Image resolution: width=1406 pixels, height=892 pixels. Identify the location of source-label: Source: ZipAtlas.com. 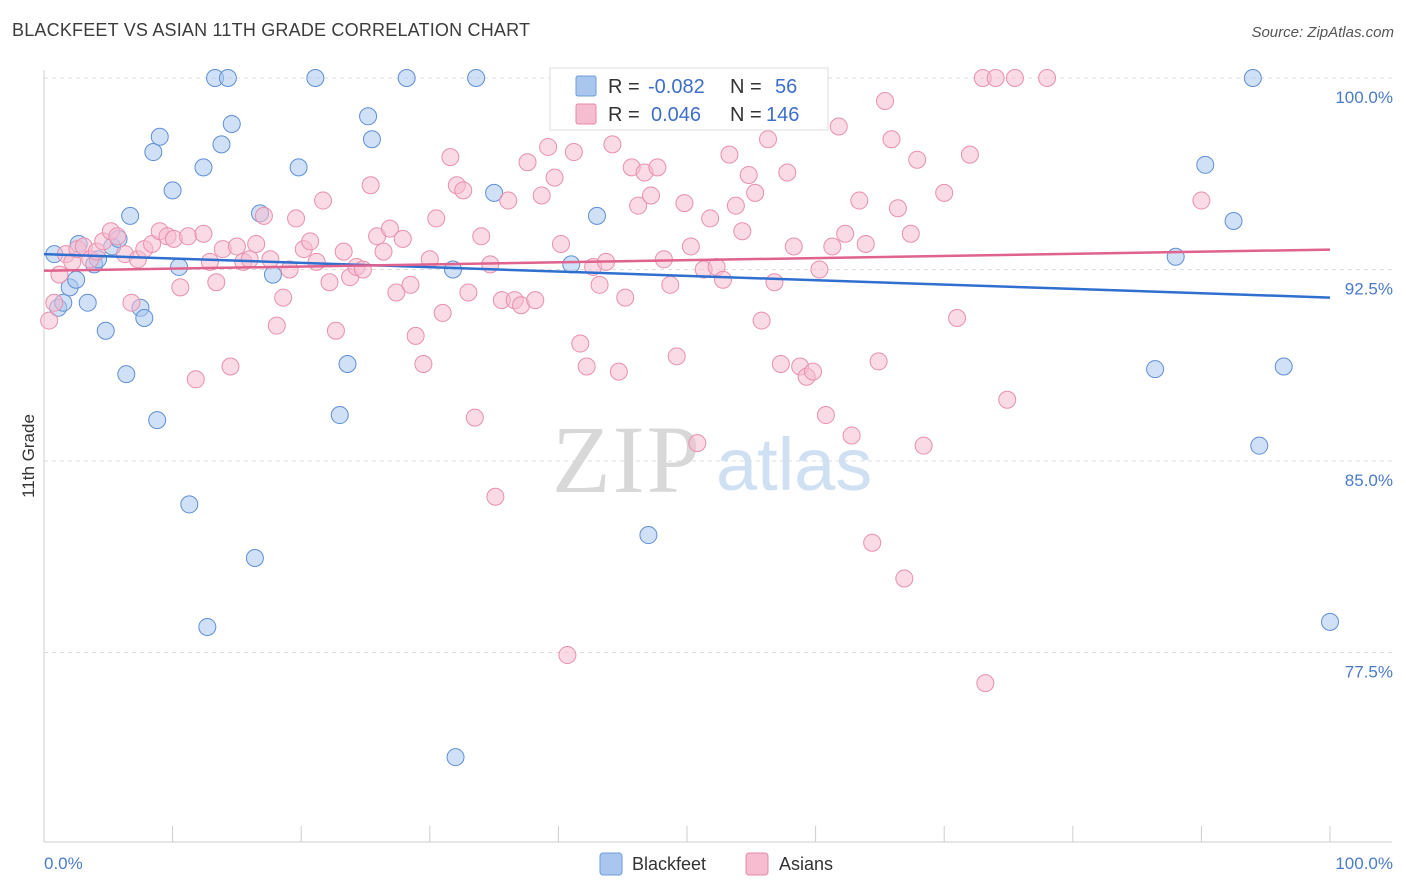
(1322, 32).